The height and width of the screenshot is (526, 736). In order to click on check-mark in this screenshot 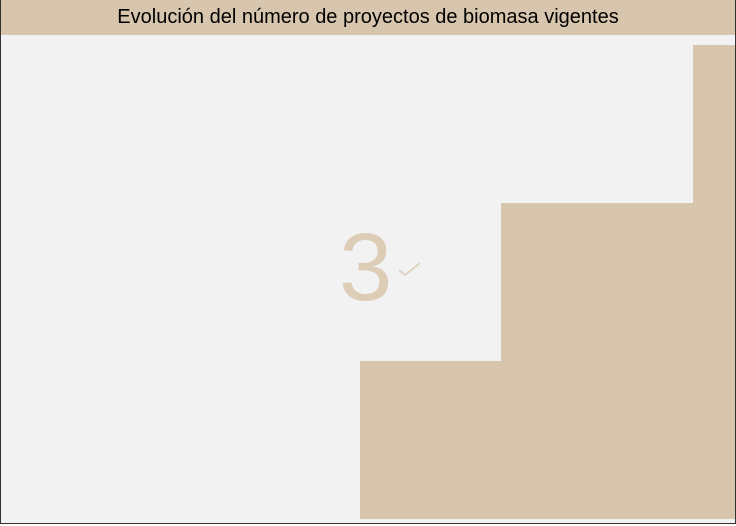, I will do `click(409, 269)`.